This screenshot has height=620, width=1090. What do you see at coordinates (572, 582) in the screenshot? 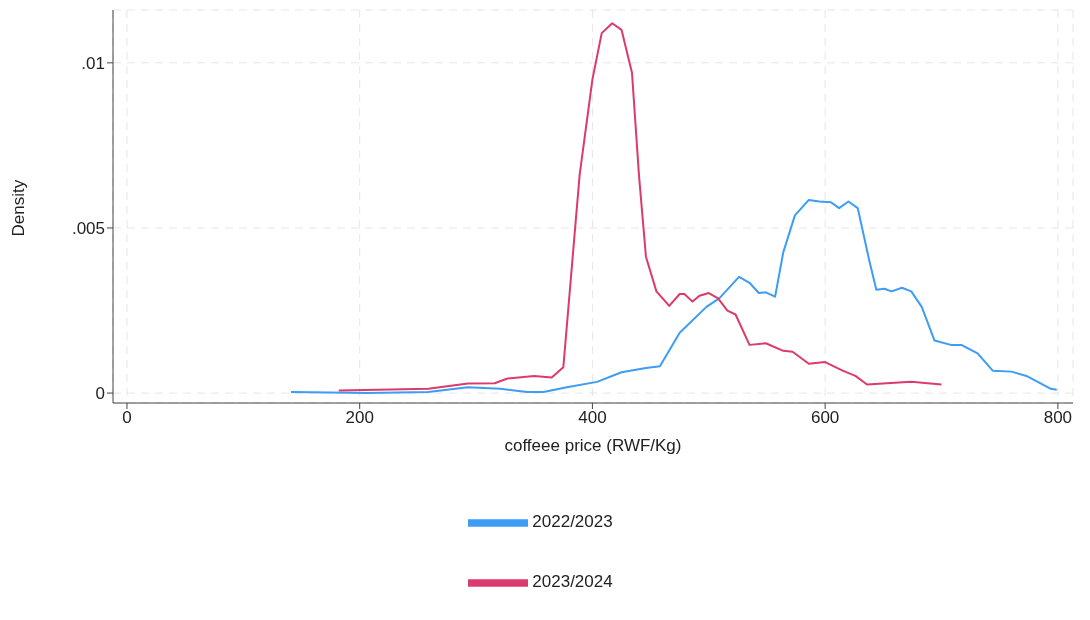
I see `legend-label: 2023/2024` at bounding box center [572, 582].